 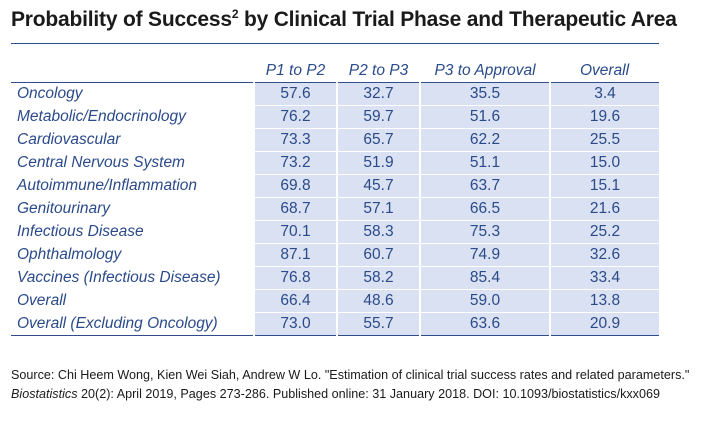 I want to click on cell-p3-approval: 74.9, so click(x=484, y=255).